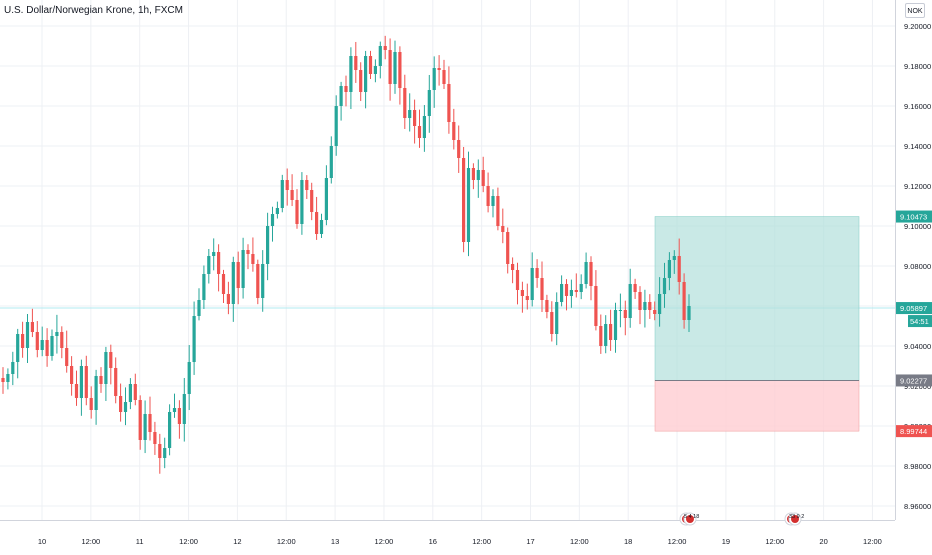 The width and height of the screenshot is (932, 555). I want to click on event-marker: 5 4 18, so click(689, 519).